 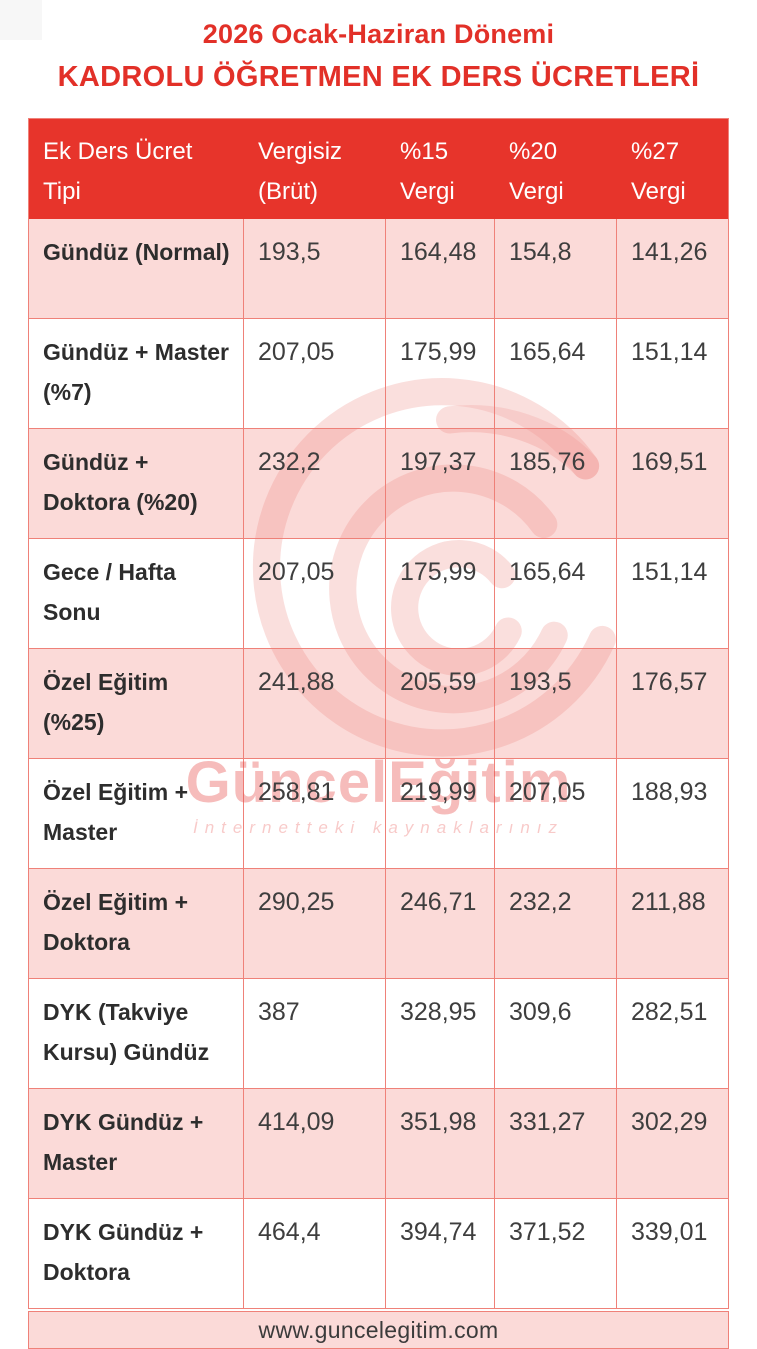 I want to click on row-label: Özel Eğitim (%25), so click(x=106, y=702).